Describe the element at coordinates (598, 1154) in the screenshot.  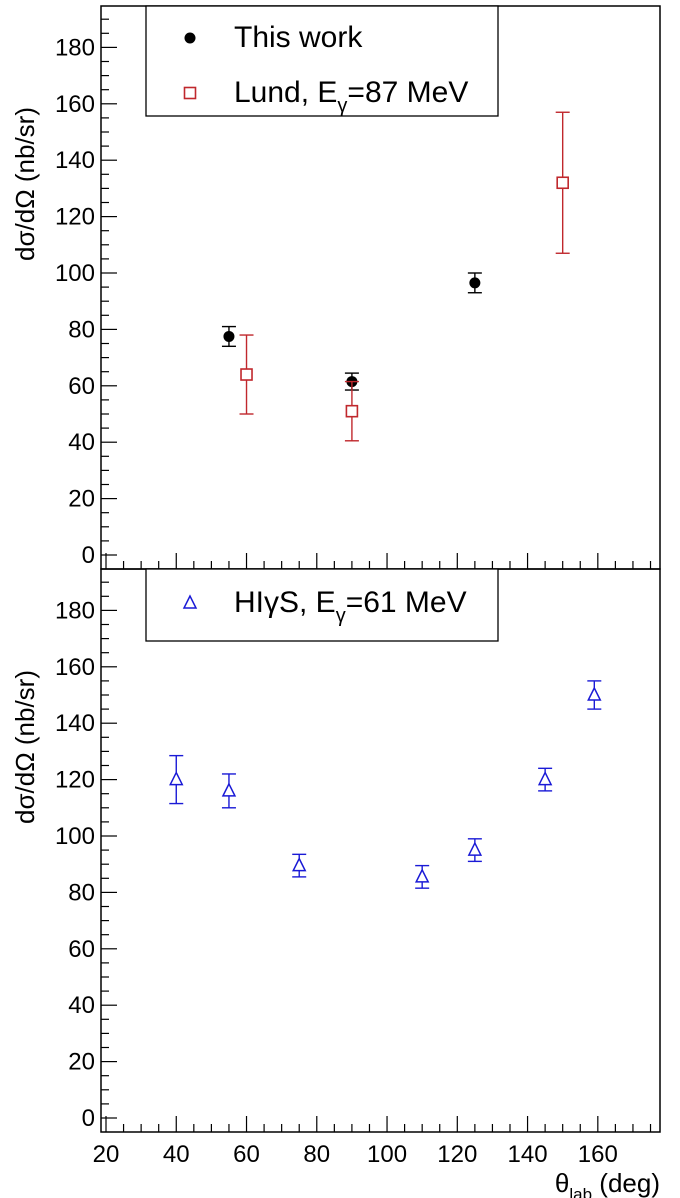
I see `x-tick-label: 160` at that location.